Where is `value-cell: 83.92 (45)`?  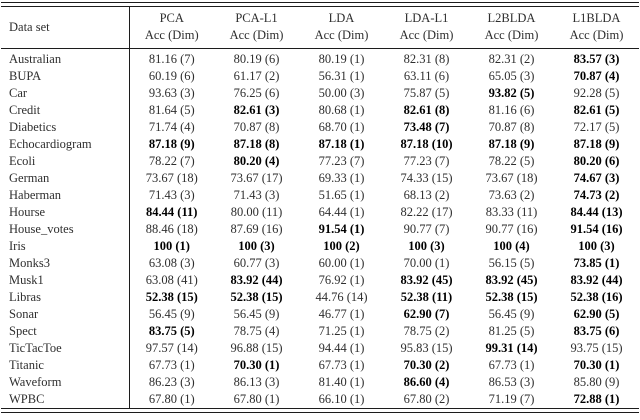
value-cell: 83.92 (45) is located at coordinates (426, 280).